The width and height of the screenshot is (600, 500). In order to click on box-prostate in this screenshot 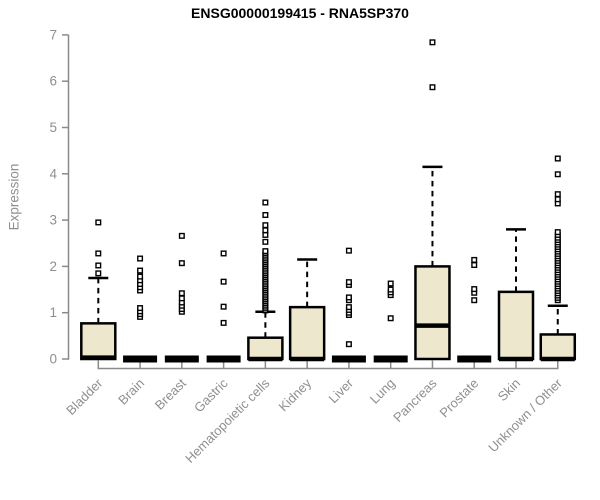, I will do `click(474, 309)`.